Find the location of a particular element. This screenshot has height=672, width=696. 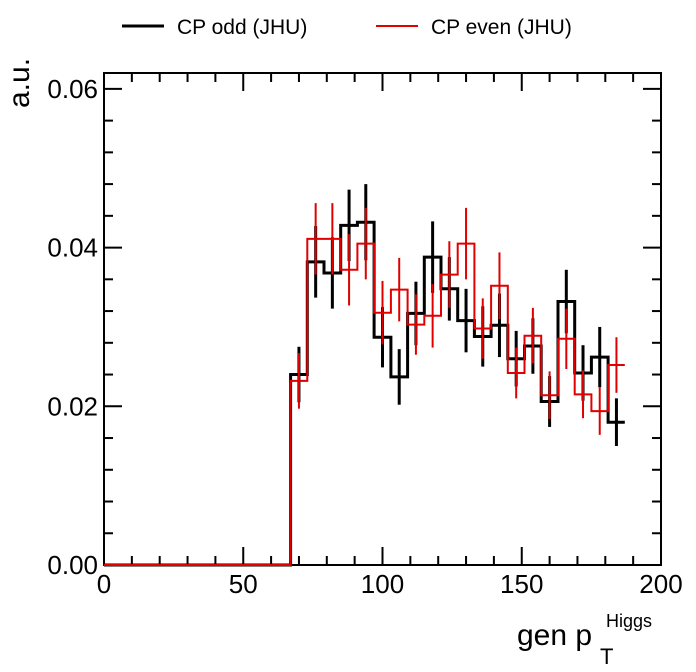

x-axis-title-superscript: Higgs is located at coordinates (629, 621).